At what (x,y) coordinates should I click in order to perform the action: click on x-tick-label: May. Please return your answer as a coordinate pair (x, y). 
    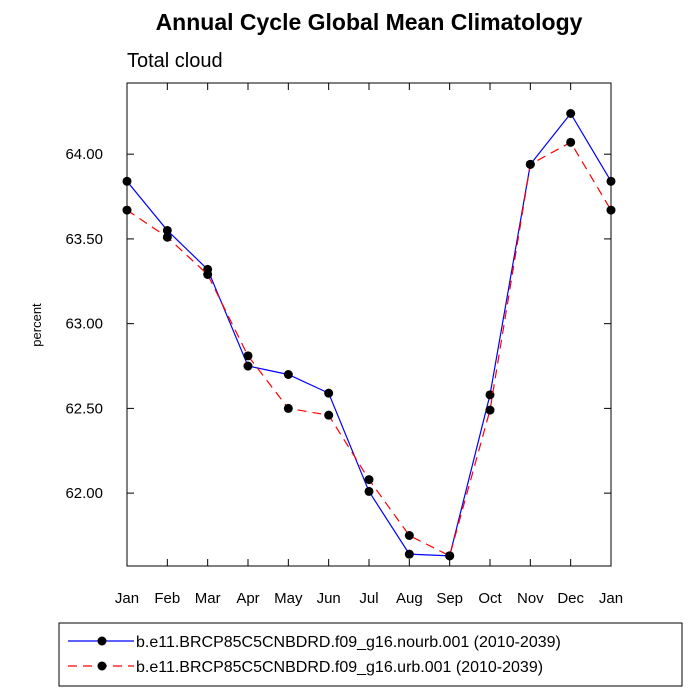
    Looking at the image, I should click on (288, 598).